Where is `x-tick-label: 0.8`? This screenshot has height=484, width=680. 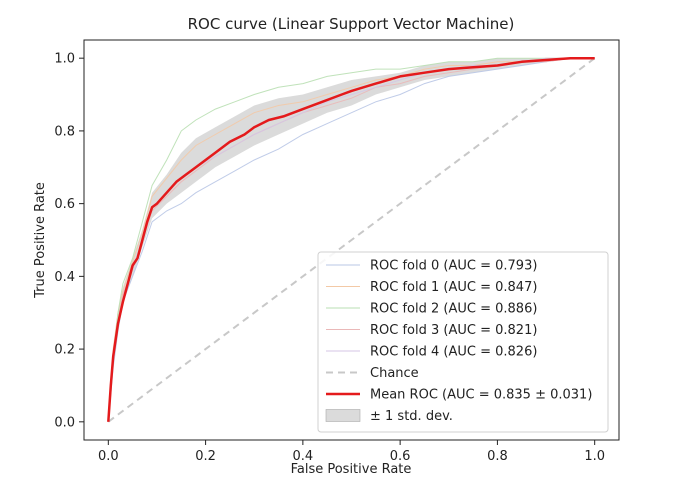 x-tick-label: 0.8 is located at coordinates (497, 456).